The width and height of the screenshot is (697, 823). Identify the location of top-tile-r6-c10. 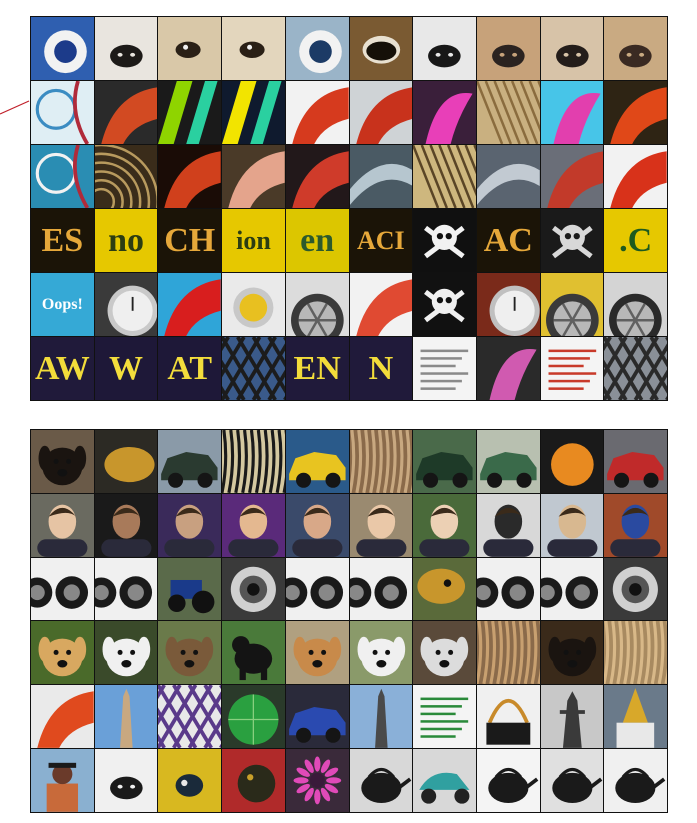
(635, 368).